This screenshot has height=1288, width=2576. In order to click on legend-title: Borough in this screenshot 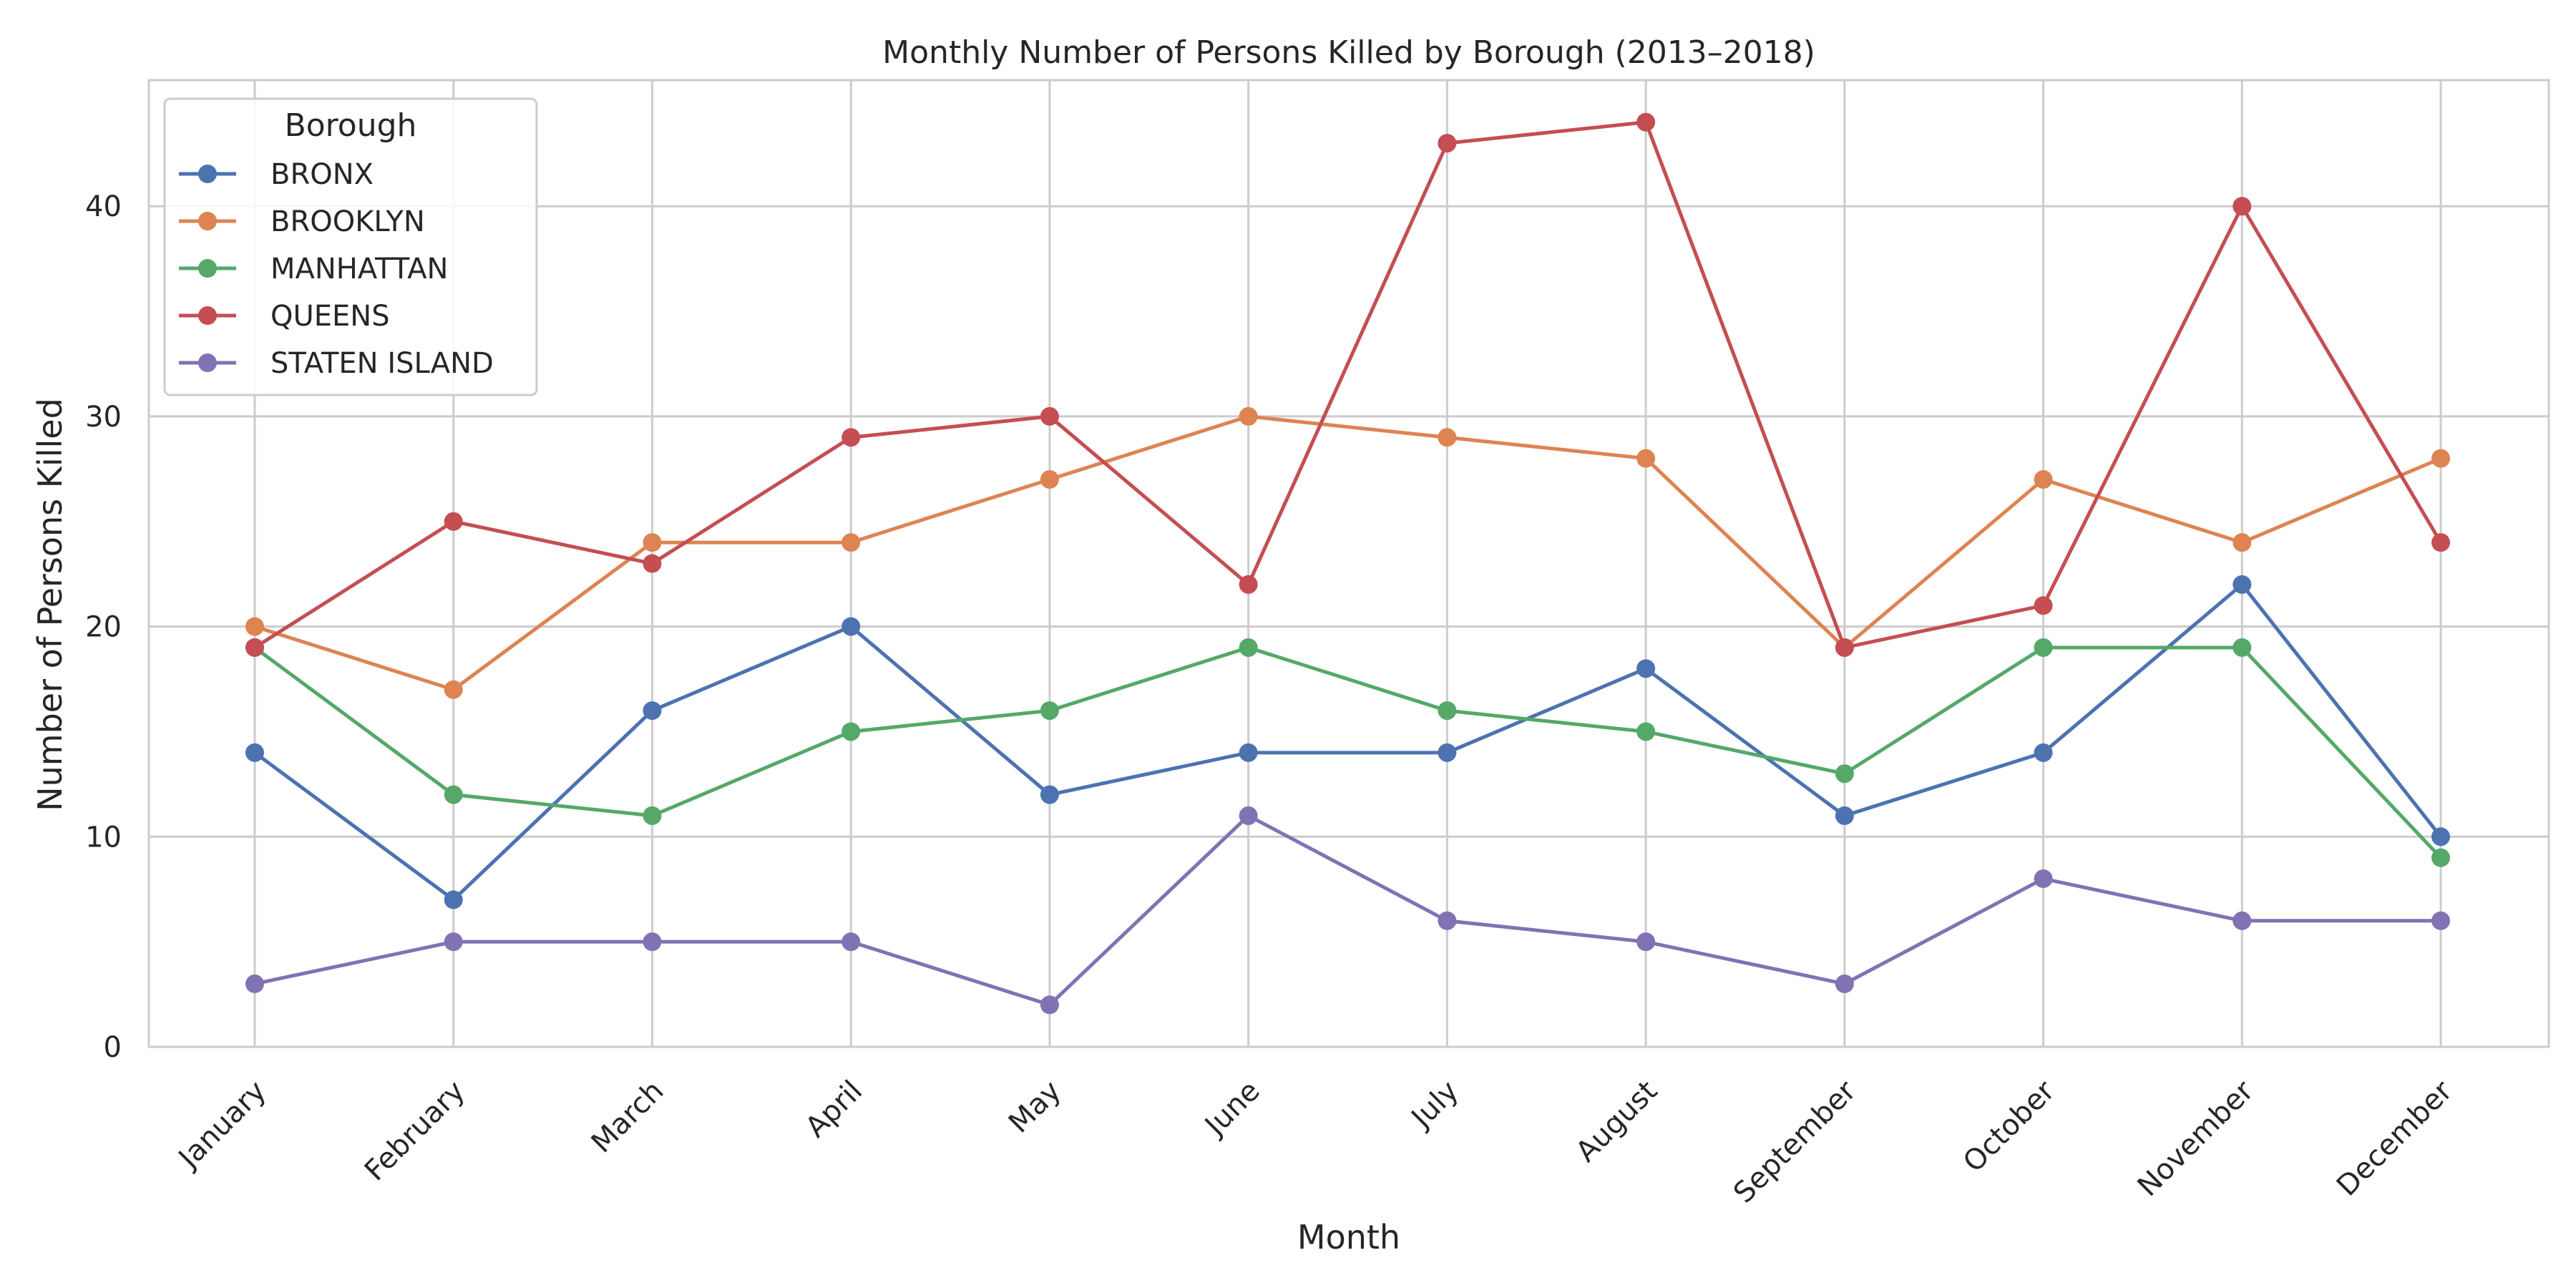, I will do `click(351, 125)`.